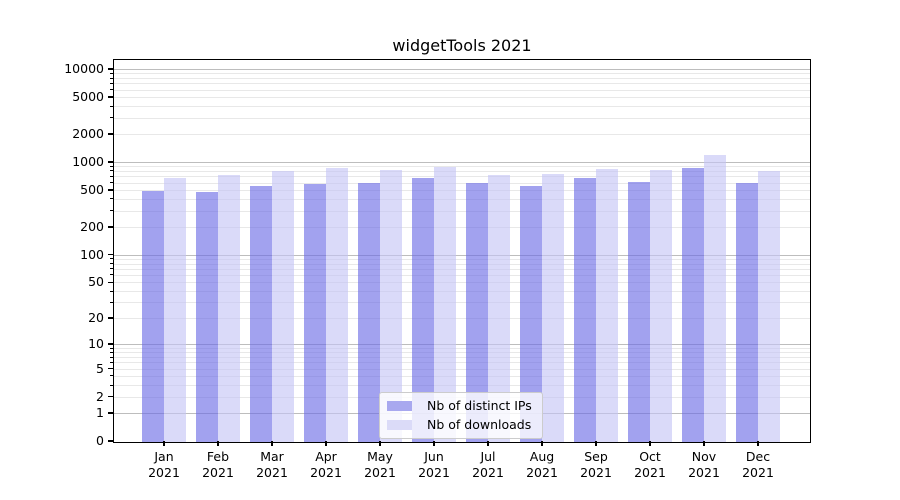 The width and height of the screenshot is (900, 500). What do you see at coordinates (462, 45) in the screenshot?
I see `chart-title: widgetTools 2021` at bounding box center [462, 45].